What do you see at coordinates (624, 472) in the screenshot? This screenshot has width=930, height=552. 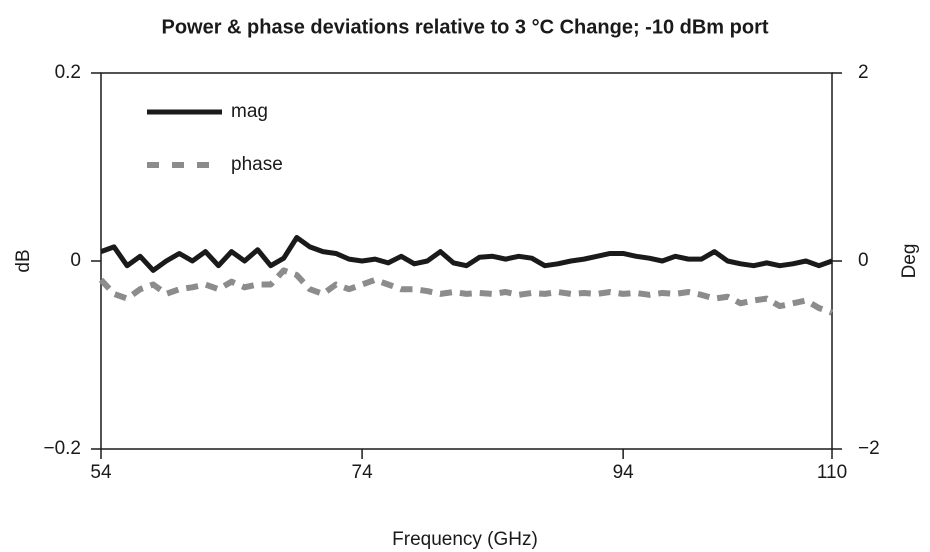 I see `x-tick-label: 94` at bounding box center [624, 472].